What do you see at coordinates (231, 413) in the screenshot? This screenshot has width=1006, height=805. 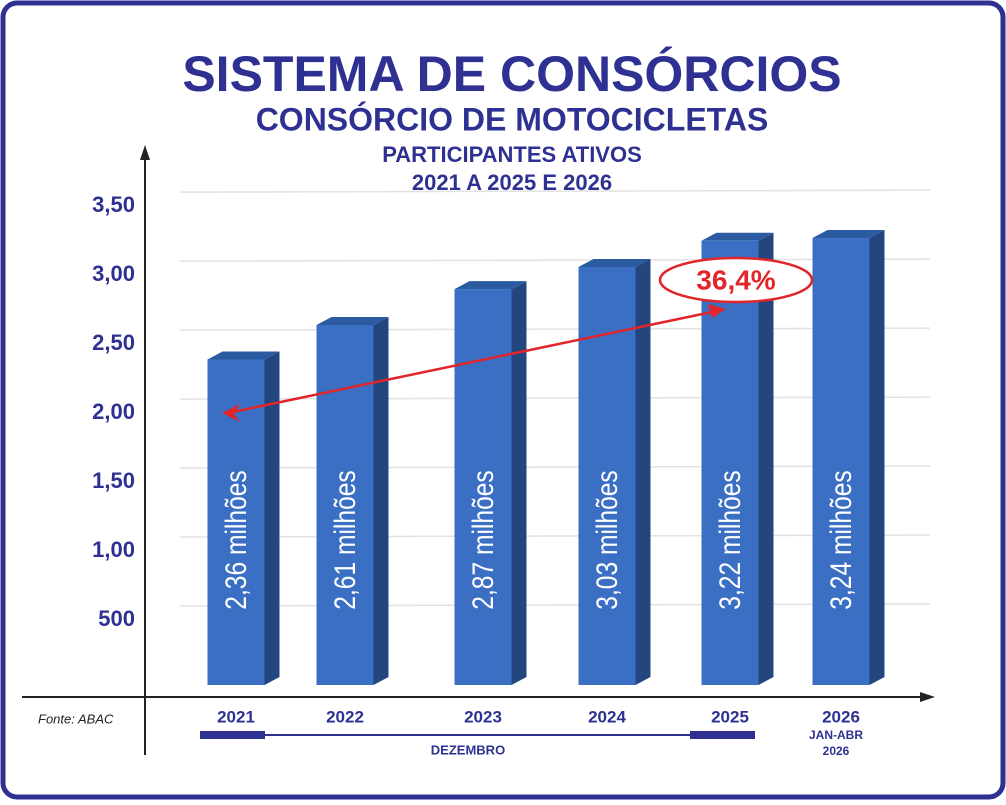 I see `trend-arrow-tail` at bounding box center [231, 413].